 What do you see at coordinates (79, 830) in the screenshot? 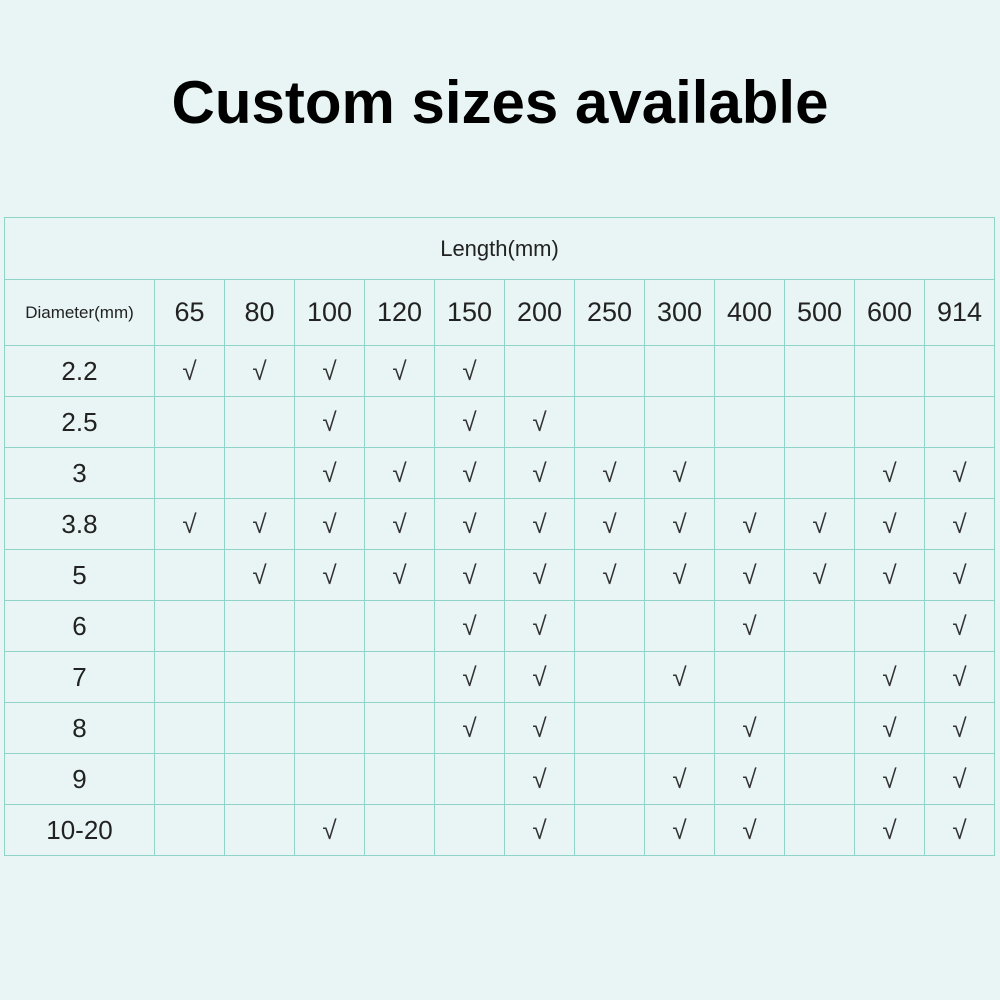
I see `row-label: 10-20` at bounding box center [79, 830].